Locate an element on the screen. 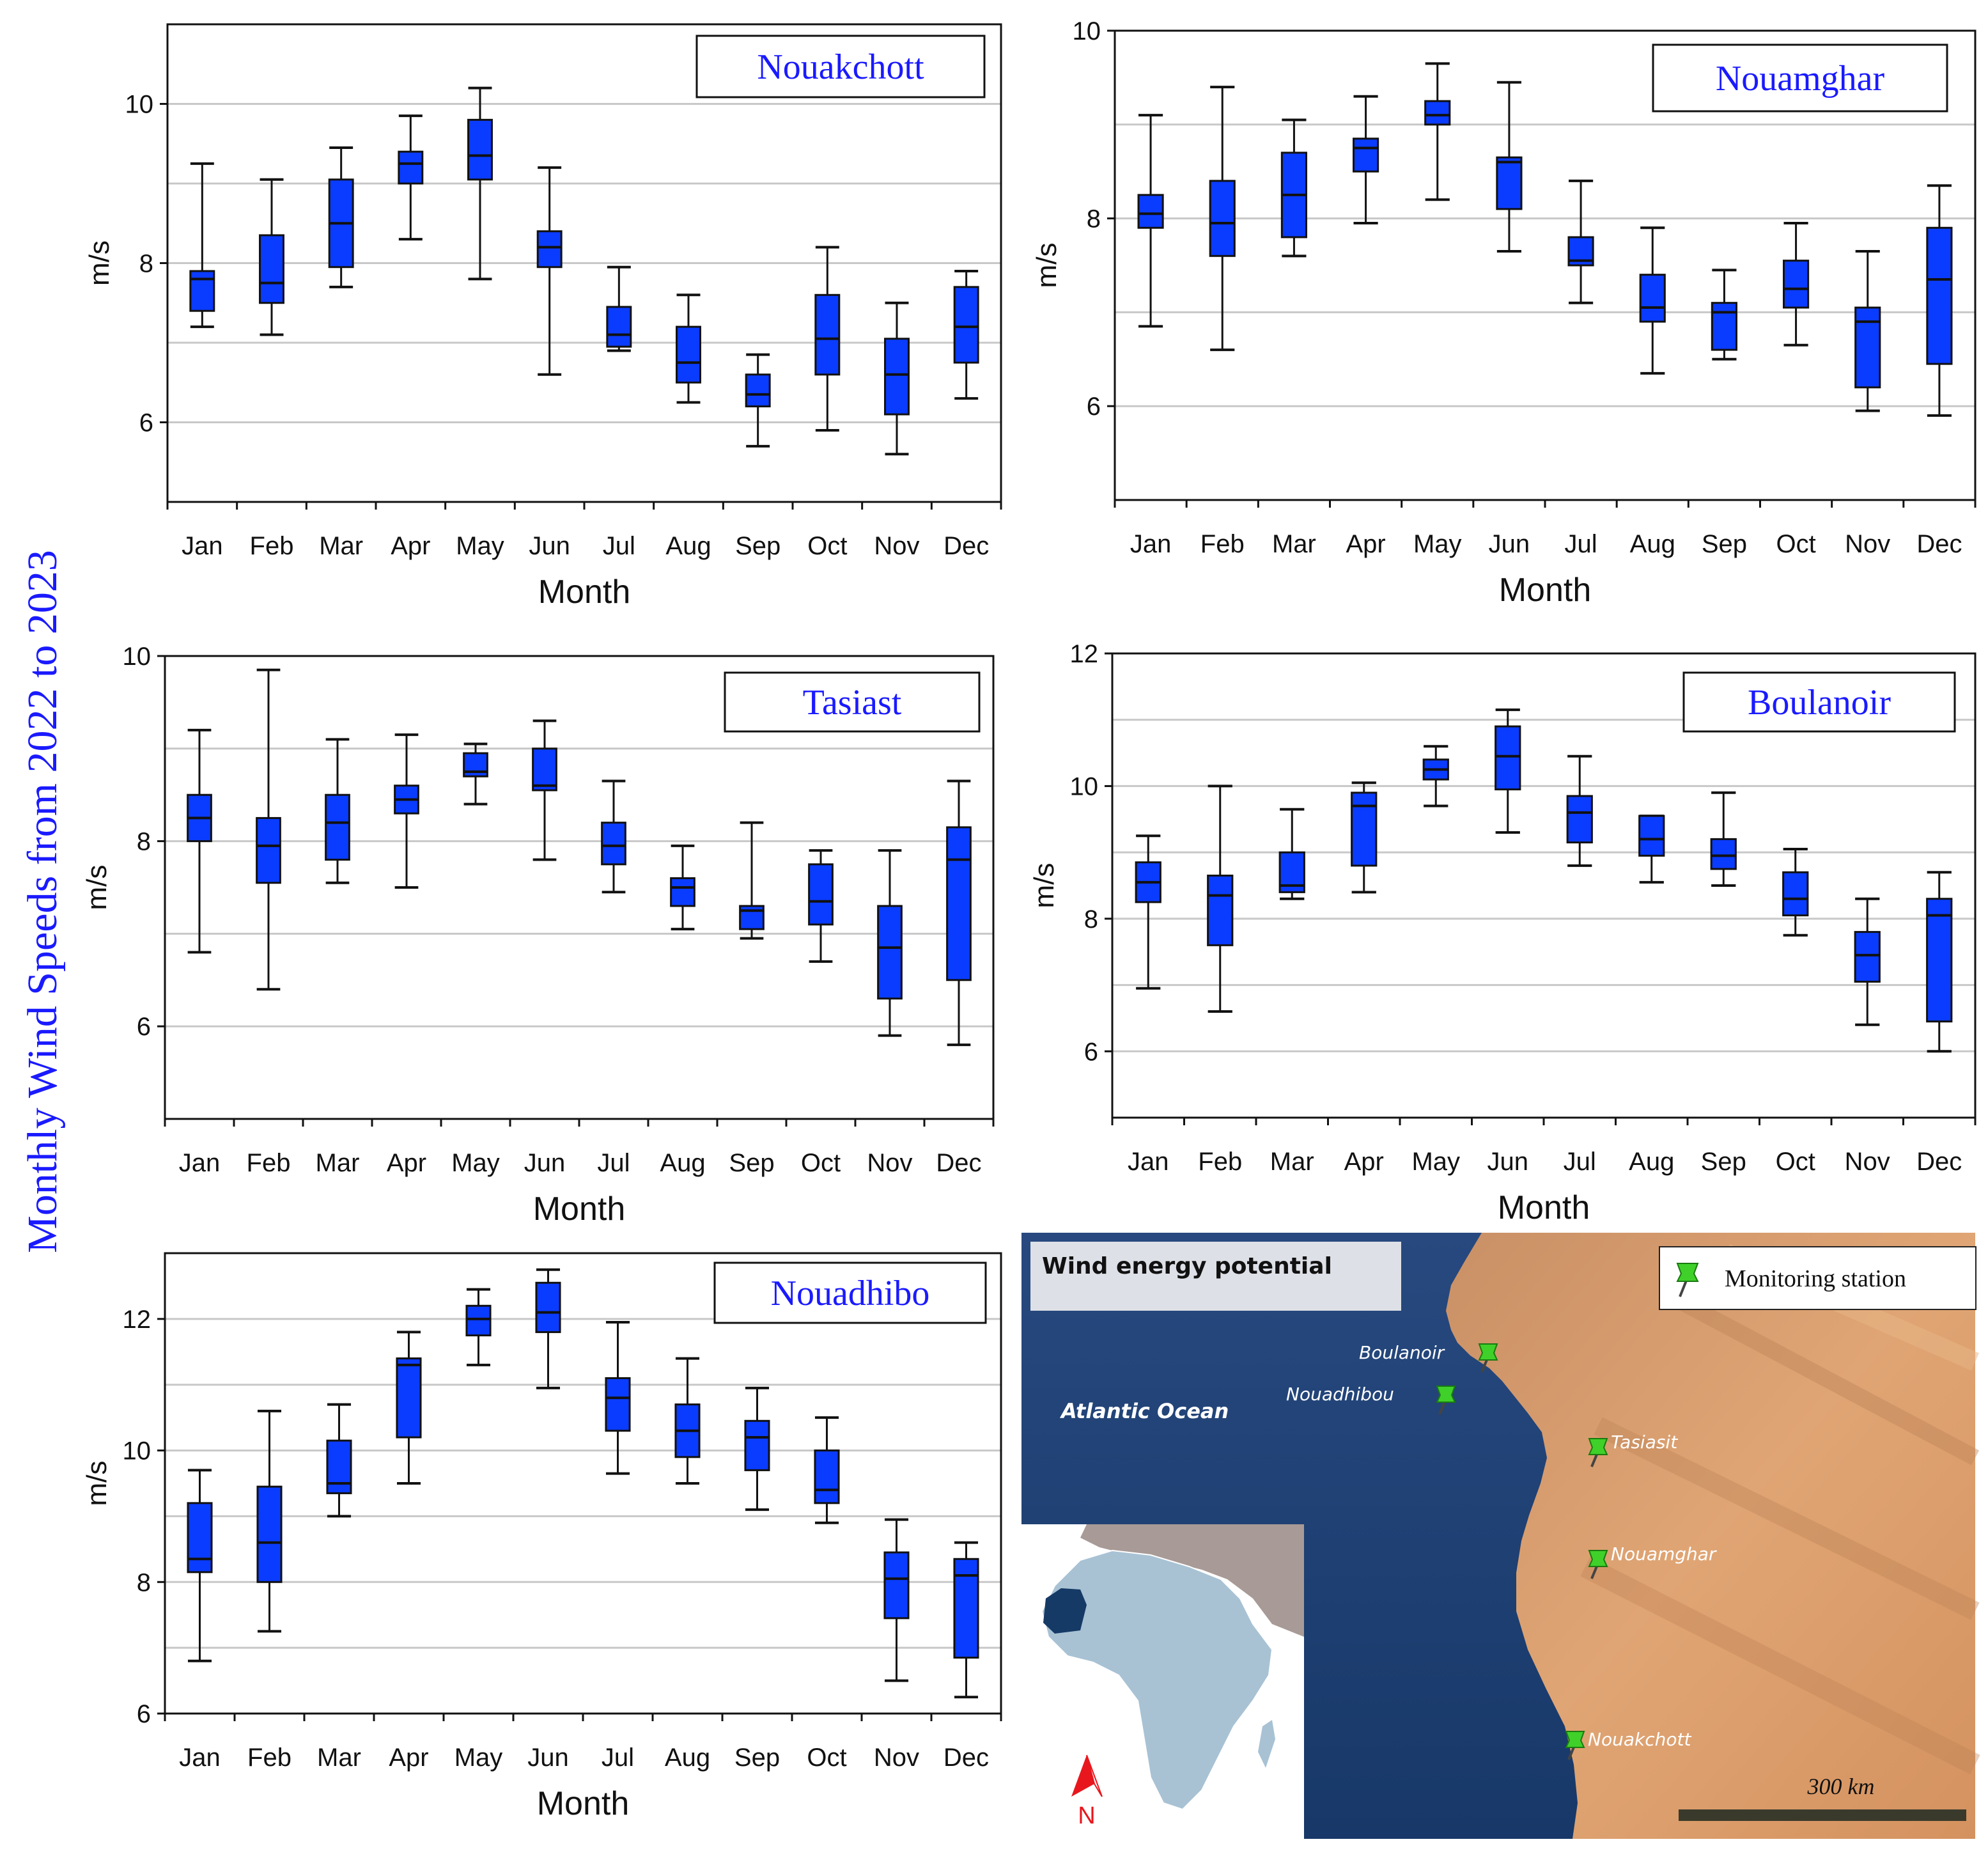 This screenshot has height=1851, width=1988. x-tick-label-may: May is located at coordinates (478, 1758).